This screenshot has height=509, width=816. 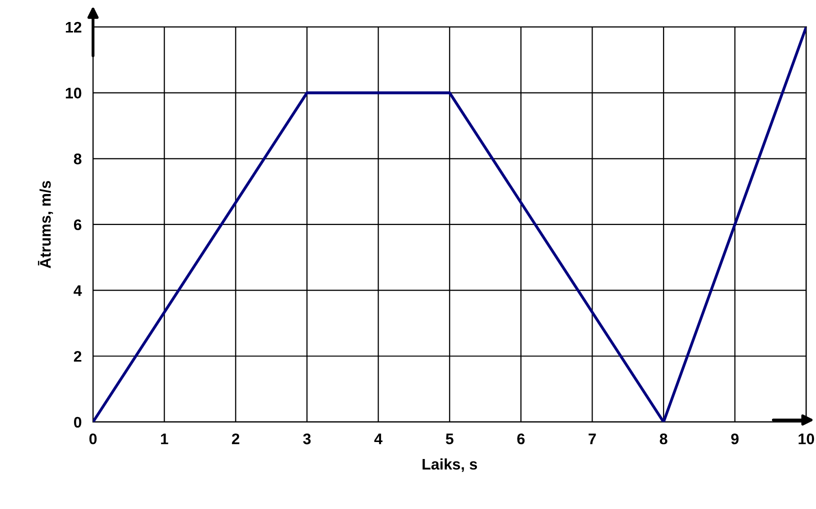 I want to click on y-tick-label: 0, so click(x=78, y=422).